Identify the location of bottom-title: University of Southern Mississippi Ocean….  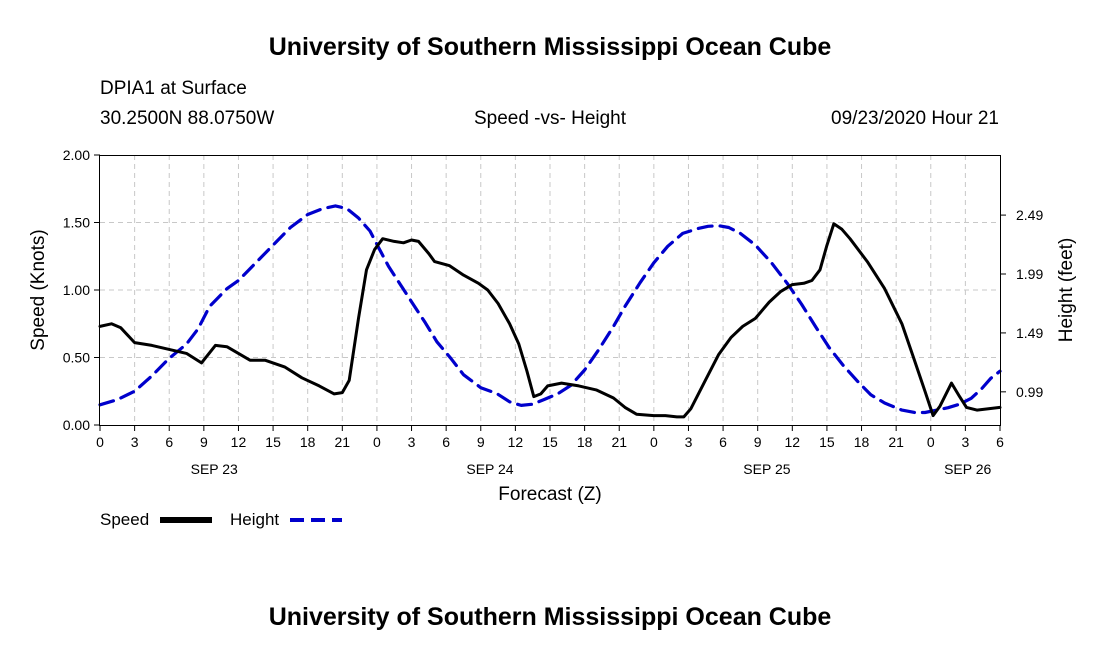
(550, 617).